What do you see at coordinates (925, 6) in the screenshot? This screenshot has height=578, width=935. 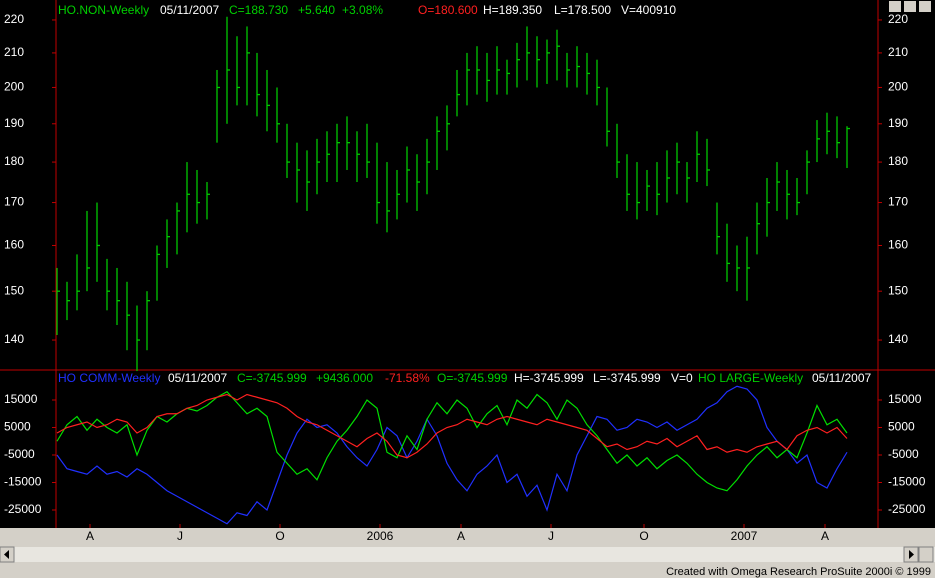 I see `close-button` at bounding box center [925, 6].